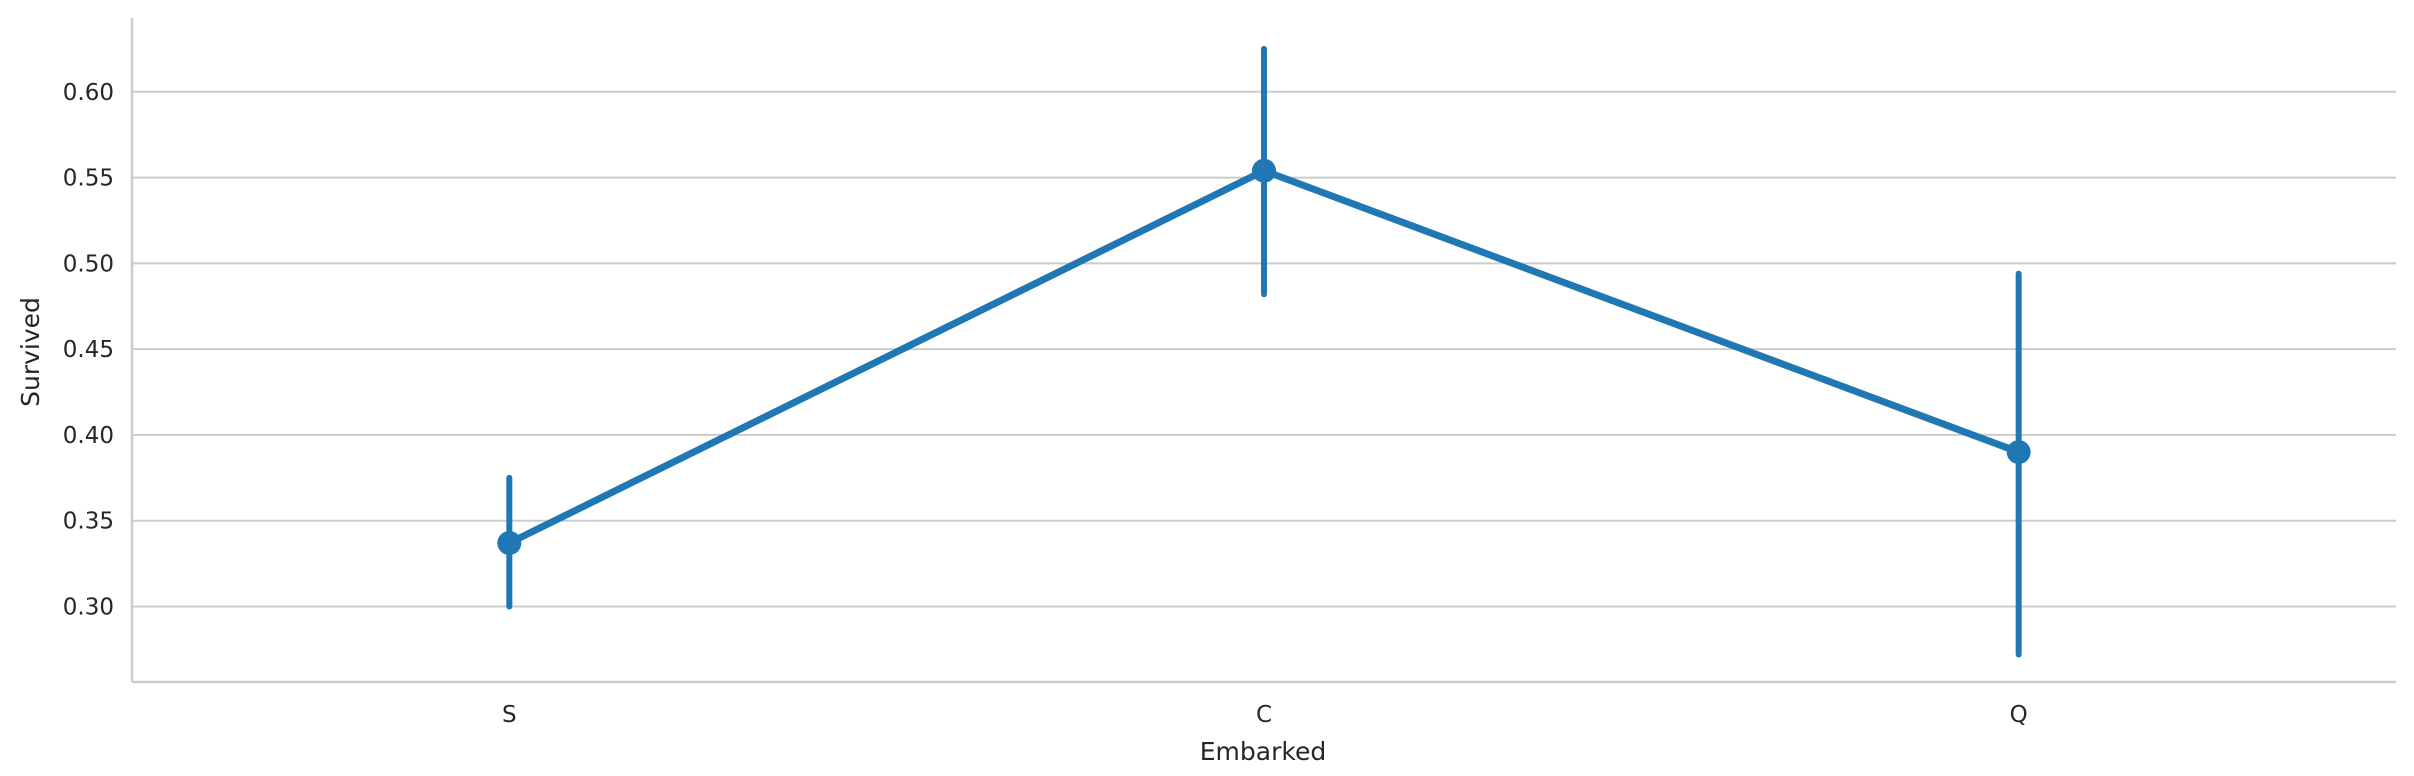 The image size is (2414, 776). What do you see at coordinates (88, 93) in the screenshot?
I see `y-tick-label: 0.60` at bounding box center [88, 93].